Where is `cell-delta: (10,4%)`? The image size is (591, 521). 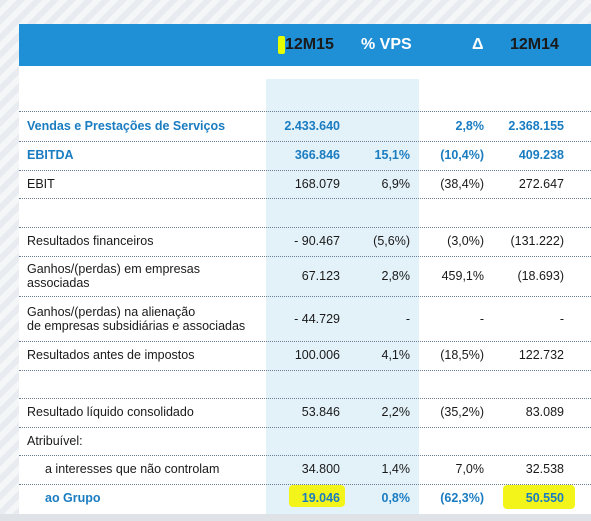 cell-delta: (10,4%) is located at coordinates (462, 155).